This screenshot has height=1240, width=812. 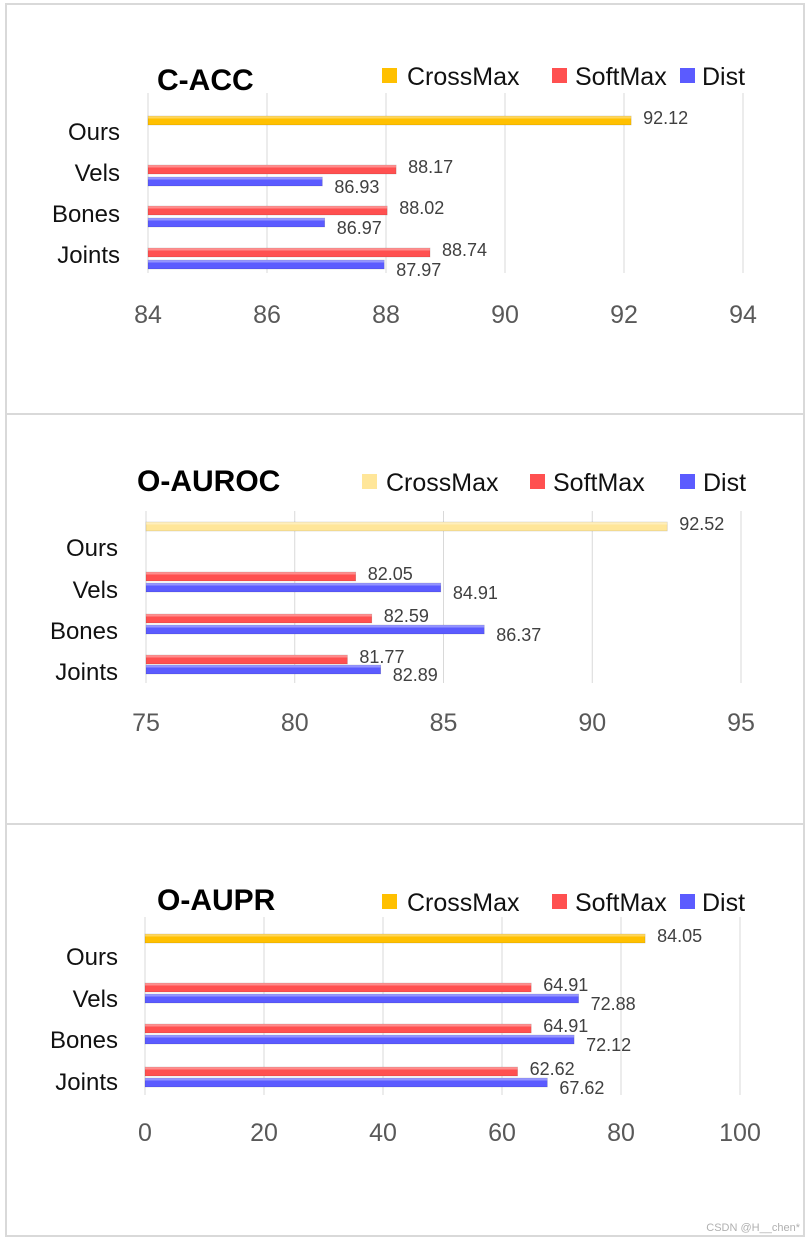 I want to click on data-label-joints-softmax: 88.74, so click(x=464, y=250).